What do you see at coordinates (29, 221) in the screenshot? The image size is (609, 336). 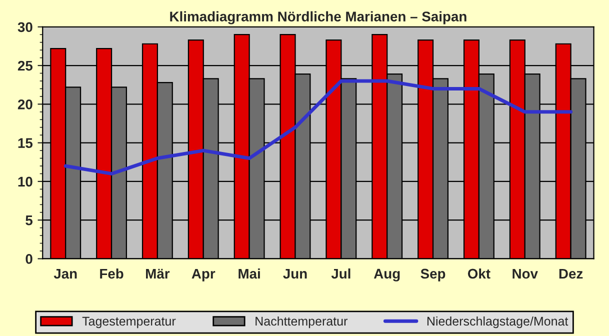 I see `y-tick-label: 5` at bounding box center [29, 221].